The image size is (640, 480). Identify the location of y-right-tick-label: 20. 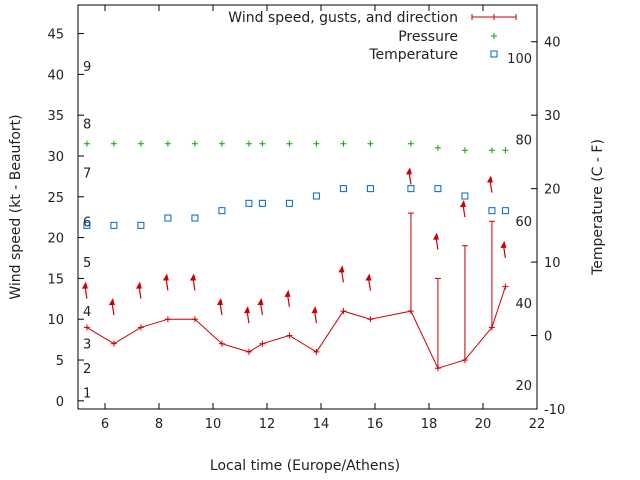
(552, 190).